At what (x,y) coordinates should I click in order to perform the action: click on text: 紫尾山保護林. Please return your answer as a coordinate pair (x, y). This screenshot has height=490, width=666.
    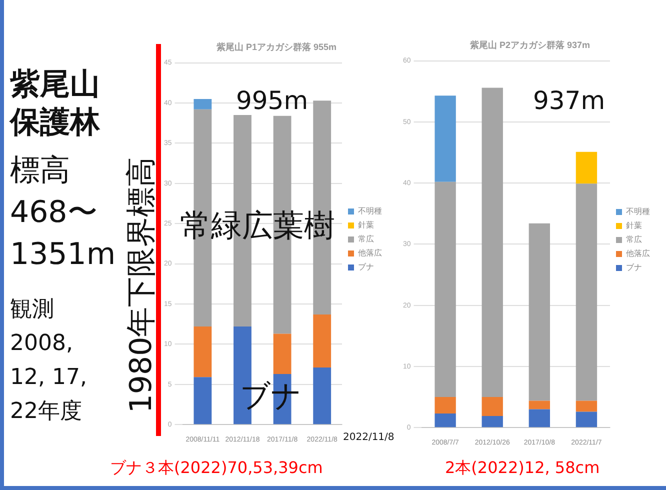
    Looking at the image, I should click on (55, 104).